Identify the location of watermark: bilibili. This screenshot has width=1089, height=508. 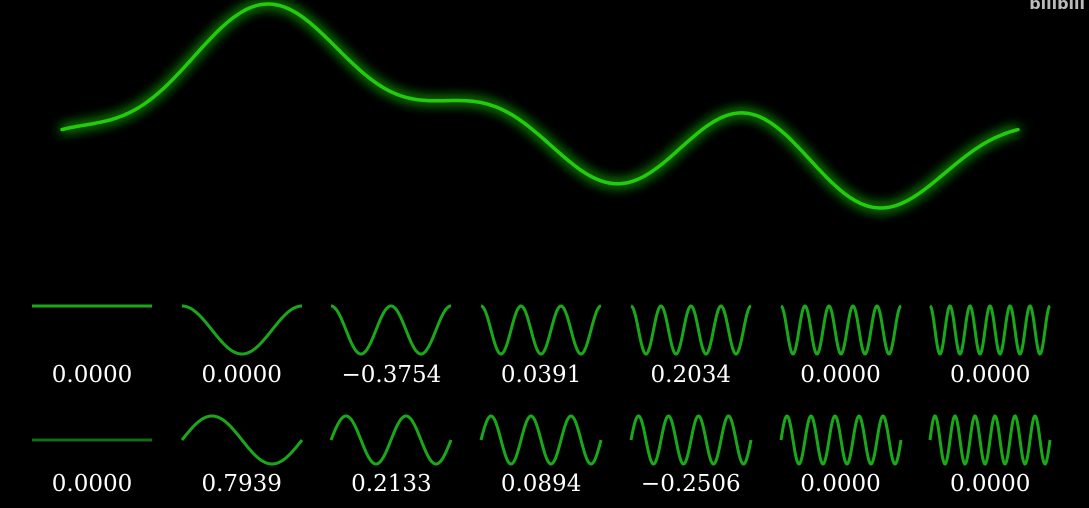
(1057, 6).